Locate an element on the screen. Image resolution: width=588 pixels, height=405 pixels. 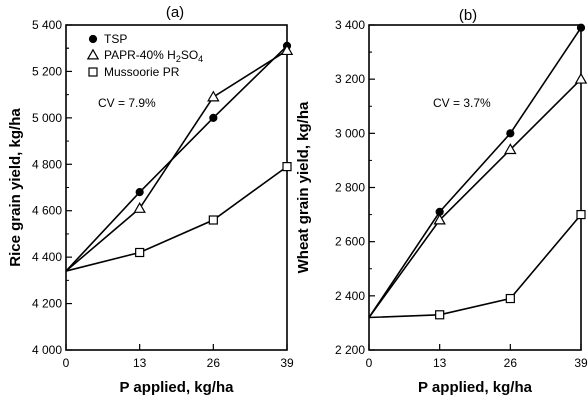
legend-marker-filled-circle is located at coordinates (93, 39).